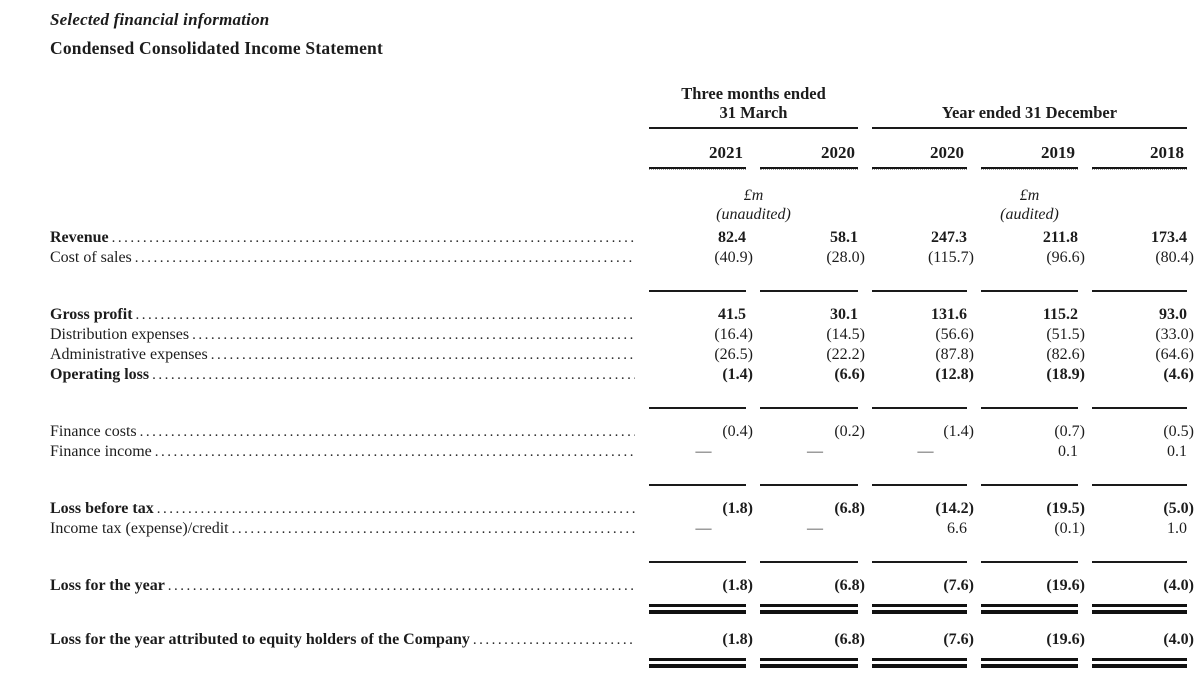  Describe the element at coordinates (845, 354) in the screenshot. I see `row-value: (22.2)` at that location.